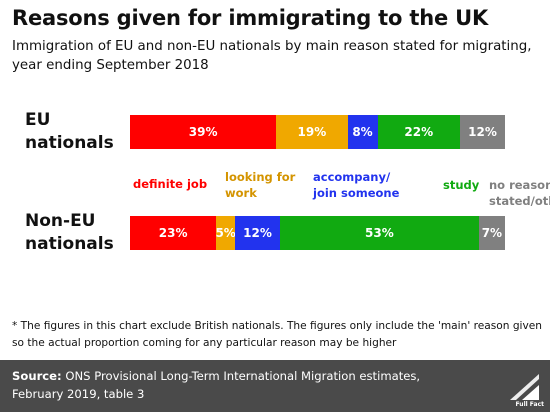 This screenshot has height=412, width=550. What do you see at coordinates (356, 193) in the screenshot?
I see `category-label-line: join someone` at bounding box center [356, 193].